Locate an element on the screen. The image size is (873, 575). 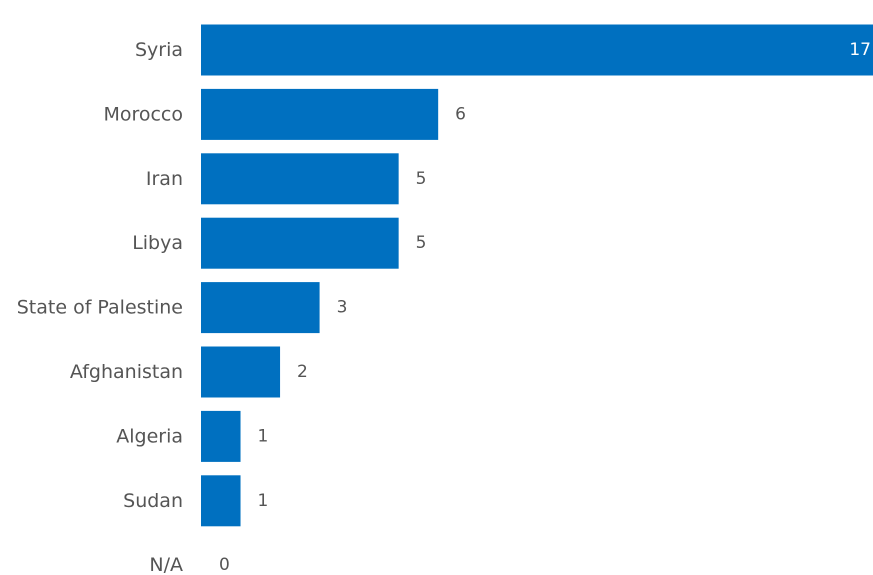
value-label-sudan: 1 is located at coordinates (263, 501).